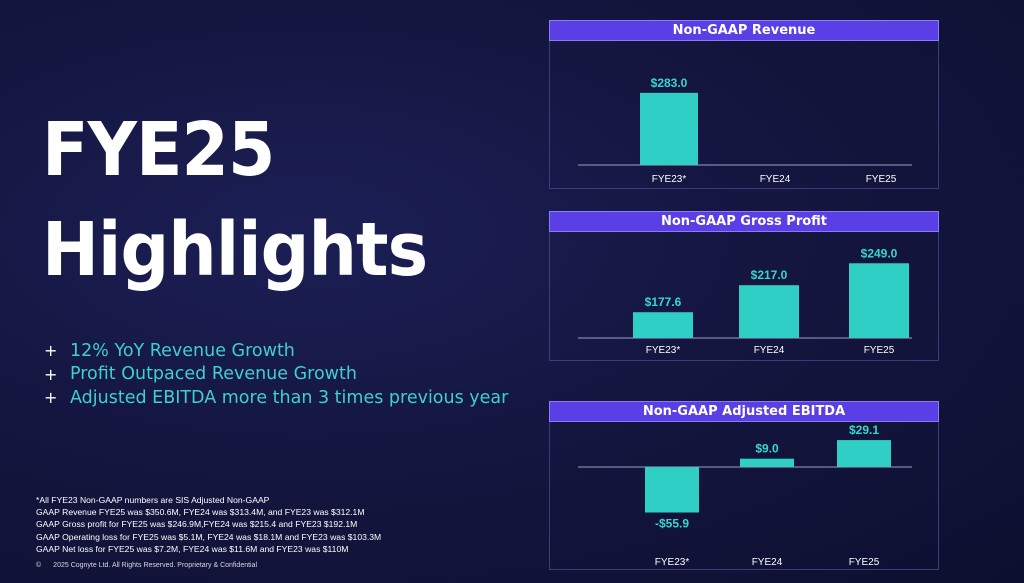 This screenshot has height=583, width=1024. What do you see at coordinates (767, 449) in the screenshot?
I see `data-label: $9.0` at bounding box center [767, 449].